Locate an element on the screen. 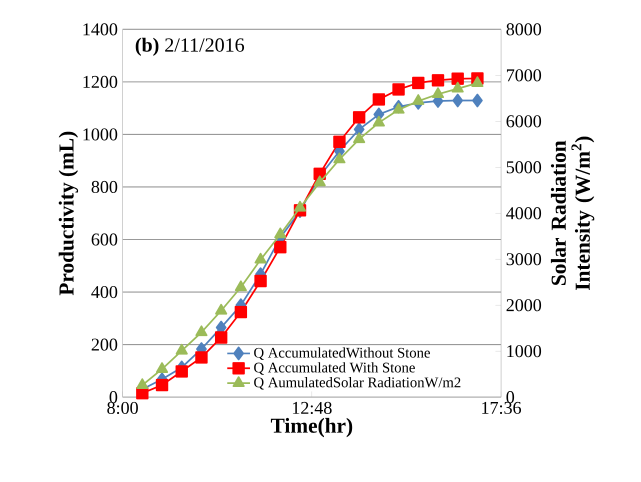 The image size is (641, 482). x-tick-label: 12:48 is located at coordinates (312, 408).